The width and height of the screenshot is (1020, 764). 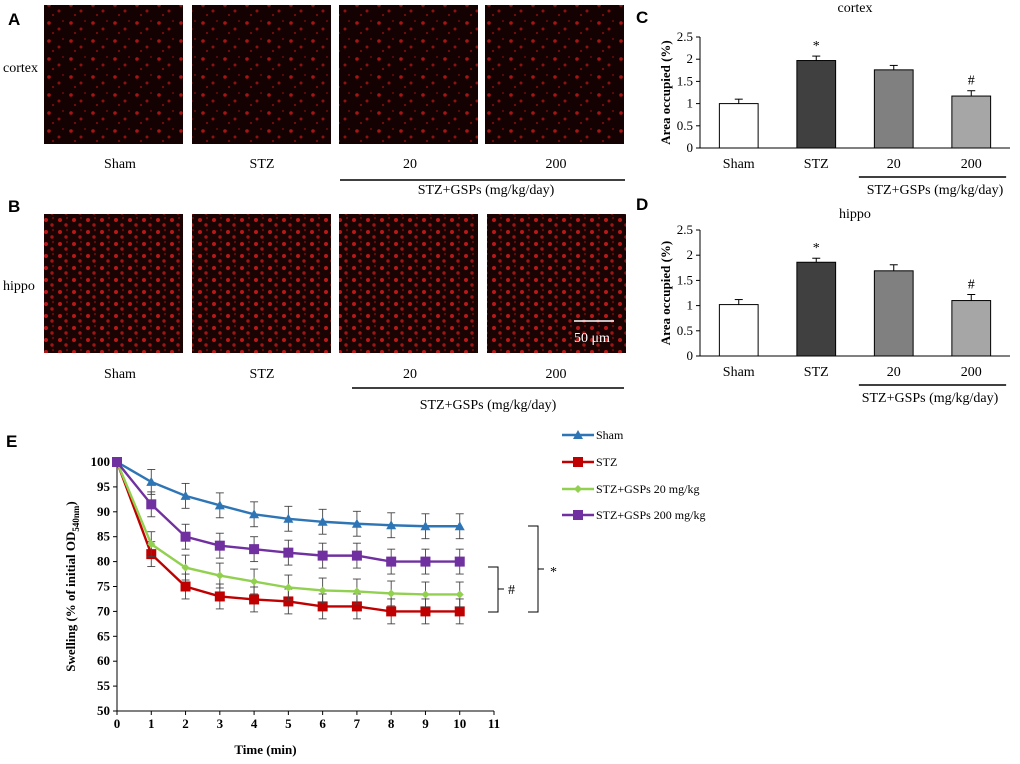 What do you see at coordinates (408, 283) in the screenshot?
I see `micrograph-hippo-gsp20` at bounding box center [408, 283].